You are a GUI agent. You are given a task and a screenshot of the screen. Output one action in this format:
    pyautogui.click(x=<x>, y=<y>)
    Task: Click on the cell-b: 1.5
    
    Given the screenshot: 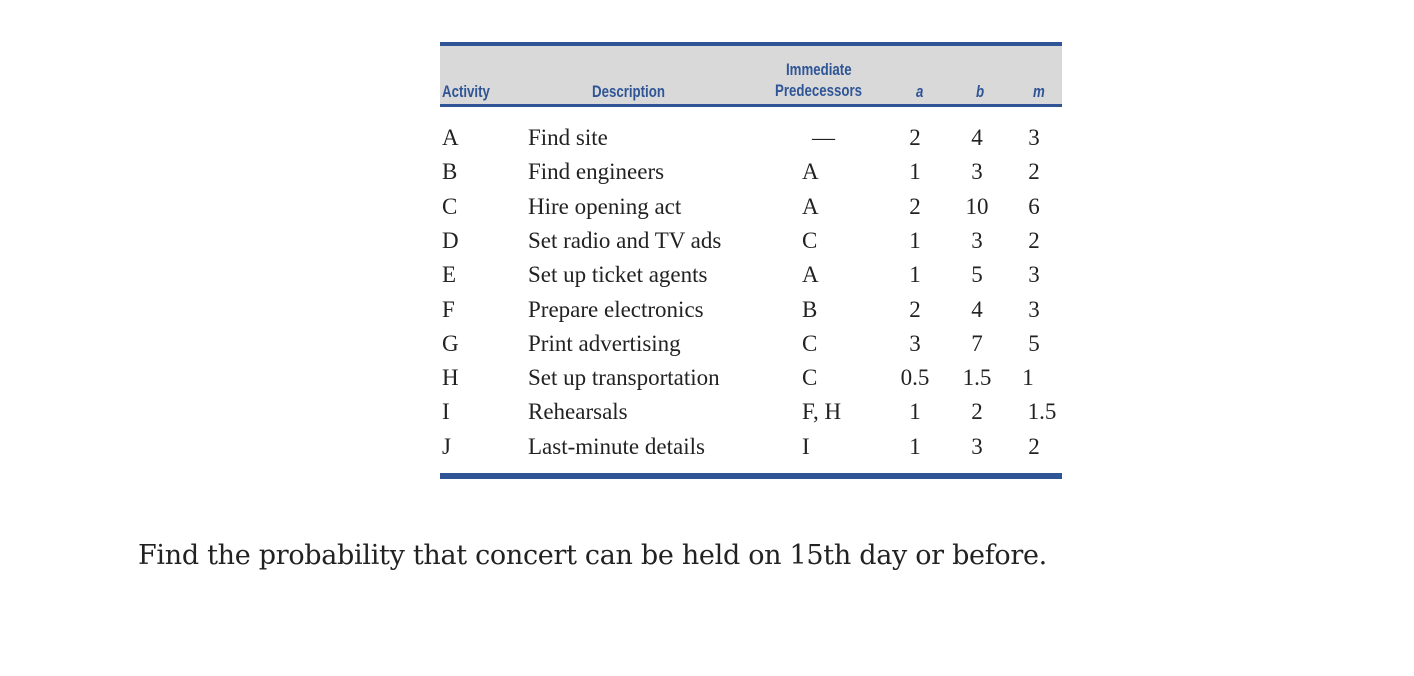 What is the action you would take?
    pyautogui.click(x=977, y=377)
    